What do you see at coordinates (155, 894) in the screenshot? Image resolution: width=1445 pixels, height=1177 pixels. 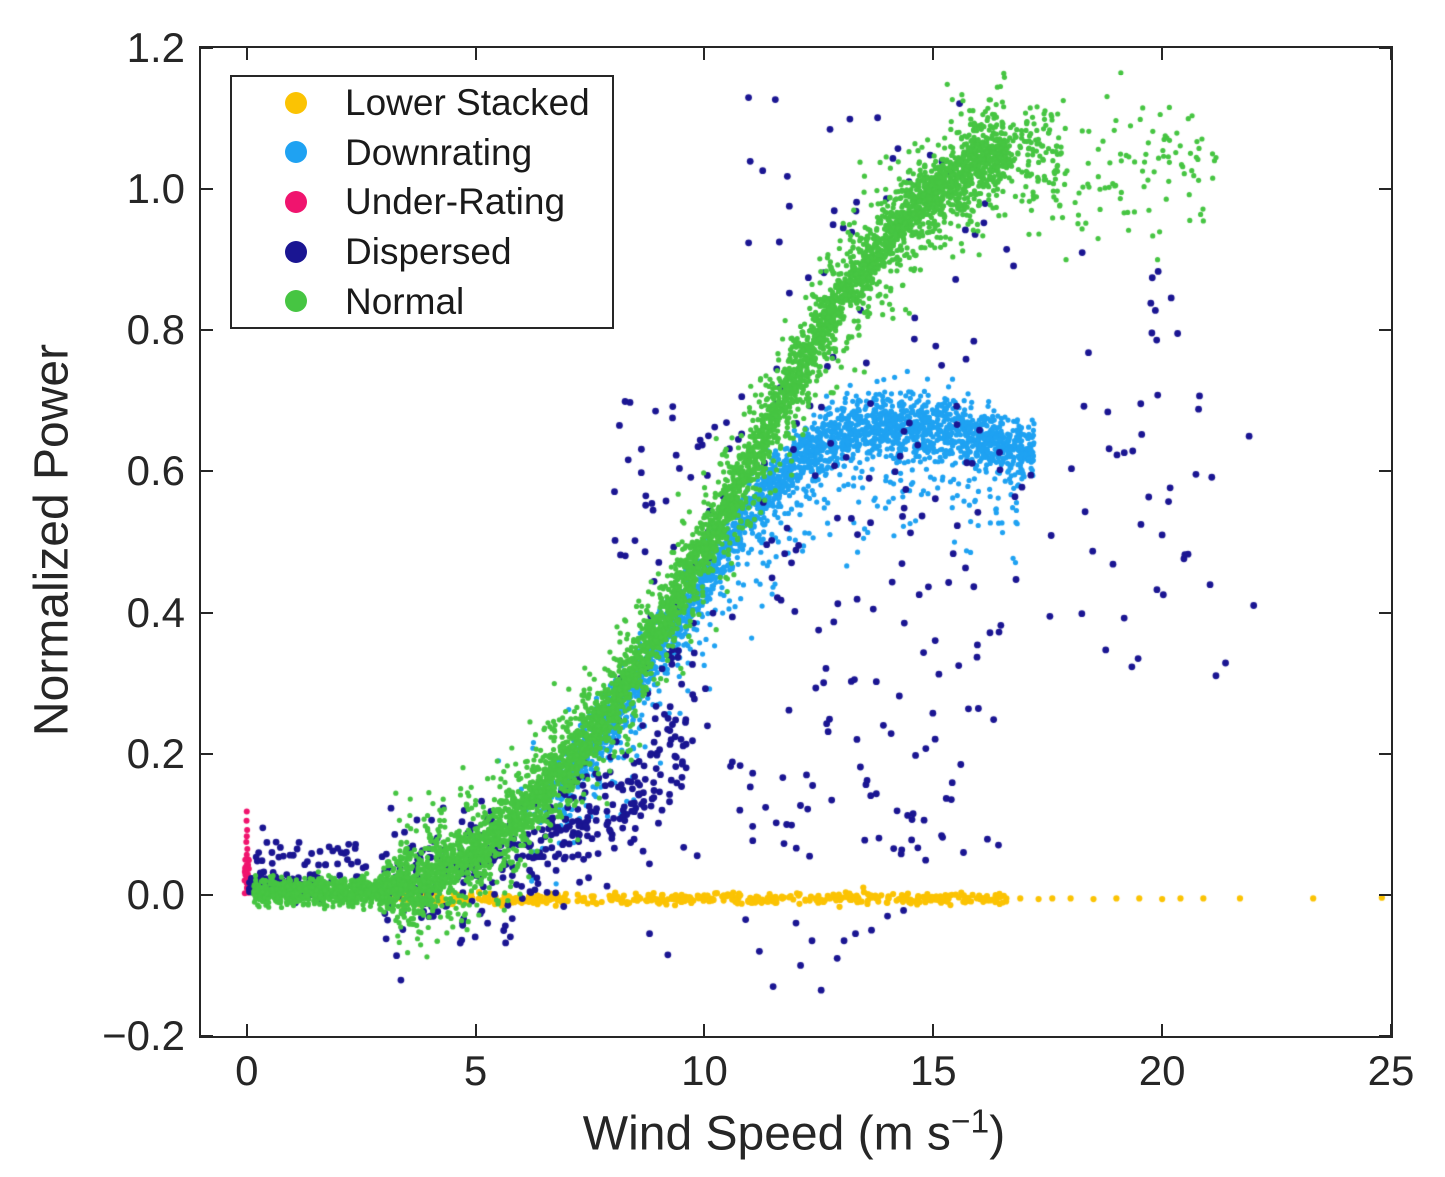 I see `y-tick-label: 0.0` at bounding box center [155, 894].